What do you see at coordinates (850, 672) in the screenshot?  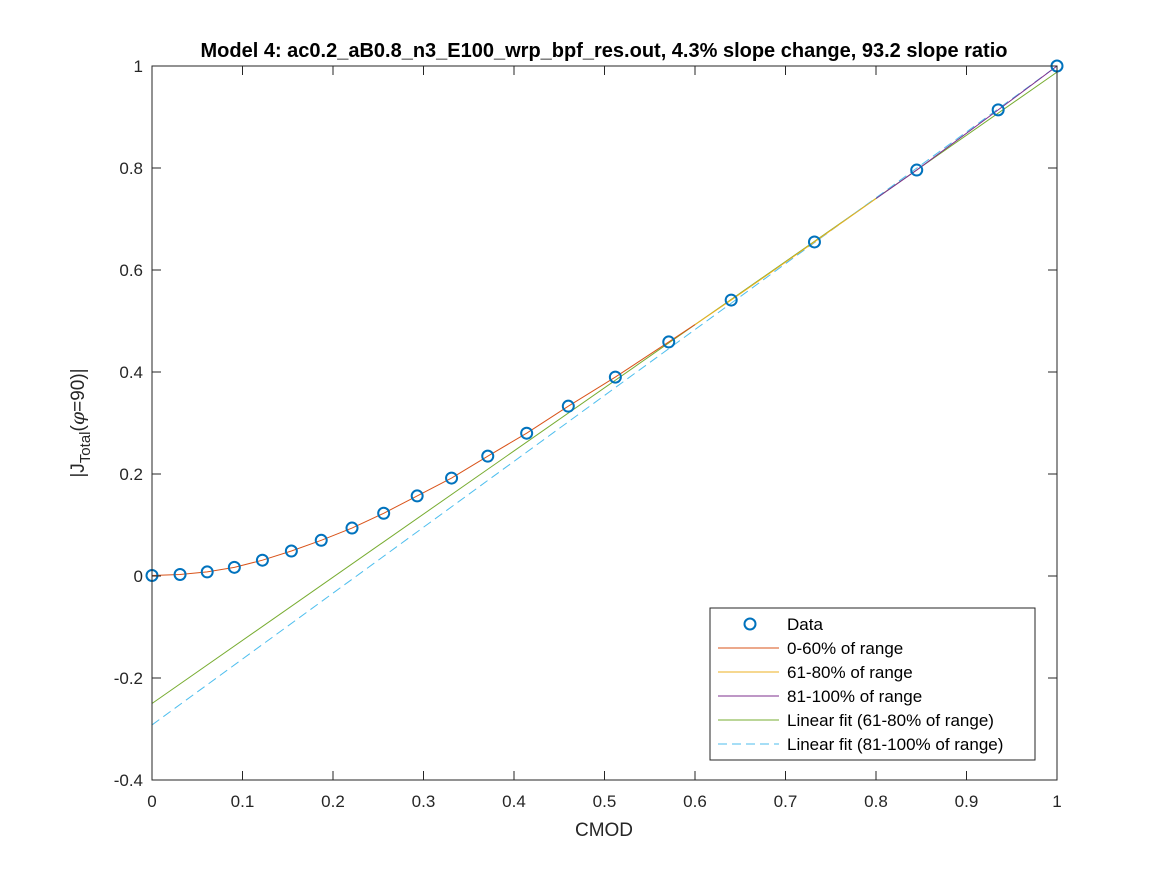 I see `legend-label: 61-80% of range` at bounding box center [850, 672].